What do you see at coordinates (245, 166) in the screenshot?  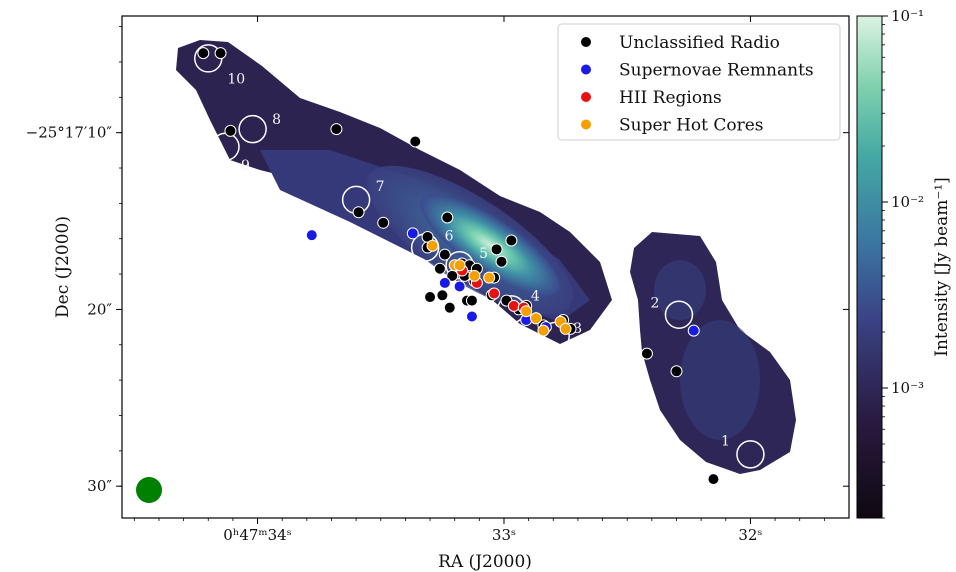 I see `region-label: 9` at bounding box center [245, 166].